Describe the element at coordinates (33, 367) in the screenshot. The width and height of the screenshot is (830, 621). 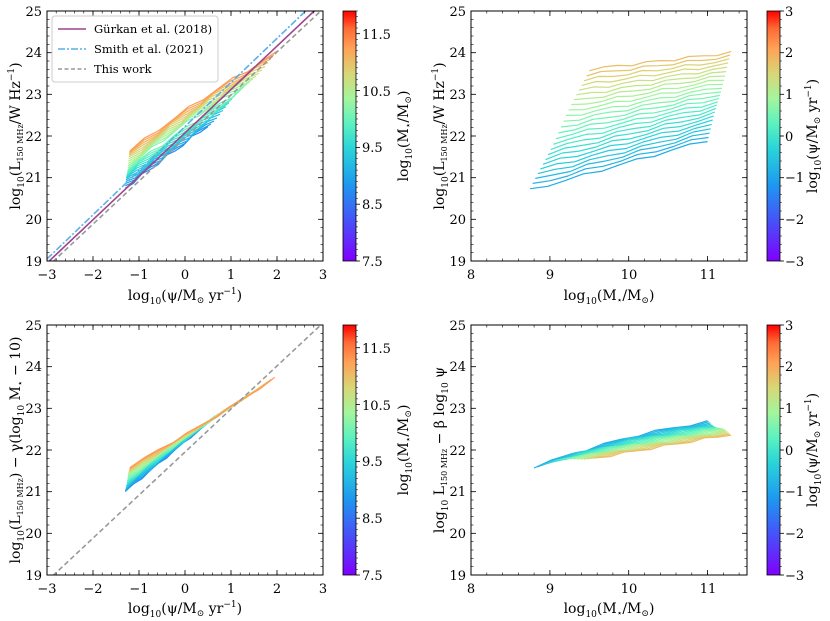
I see `p2-ytick: 24` at that location.